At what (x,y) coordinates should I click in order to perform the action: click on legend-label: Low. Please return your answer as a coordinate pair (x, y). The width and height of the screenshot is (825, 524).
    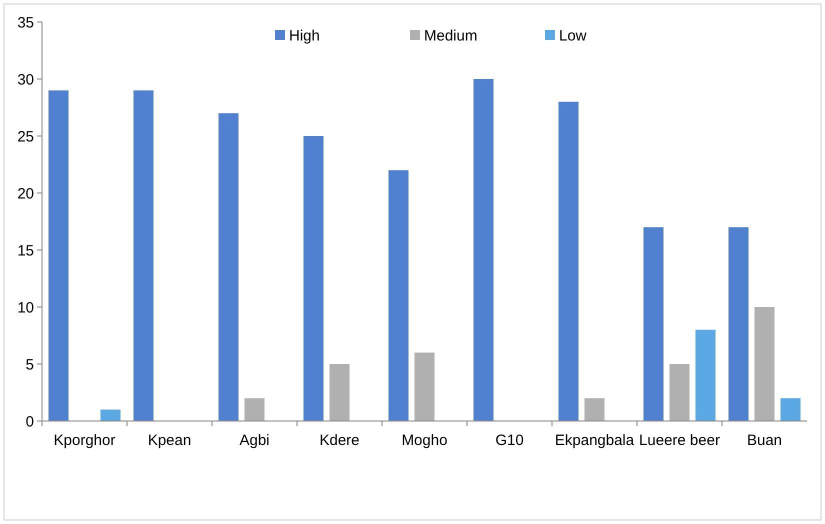
    Looking at the image, I should click on (573, 35).